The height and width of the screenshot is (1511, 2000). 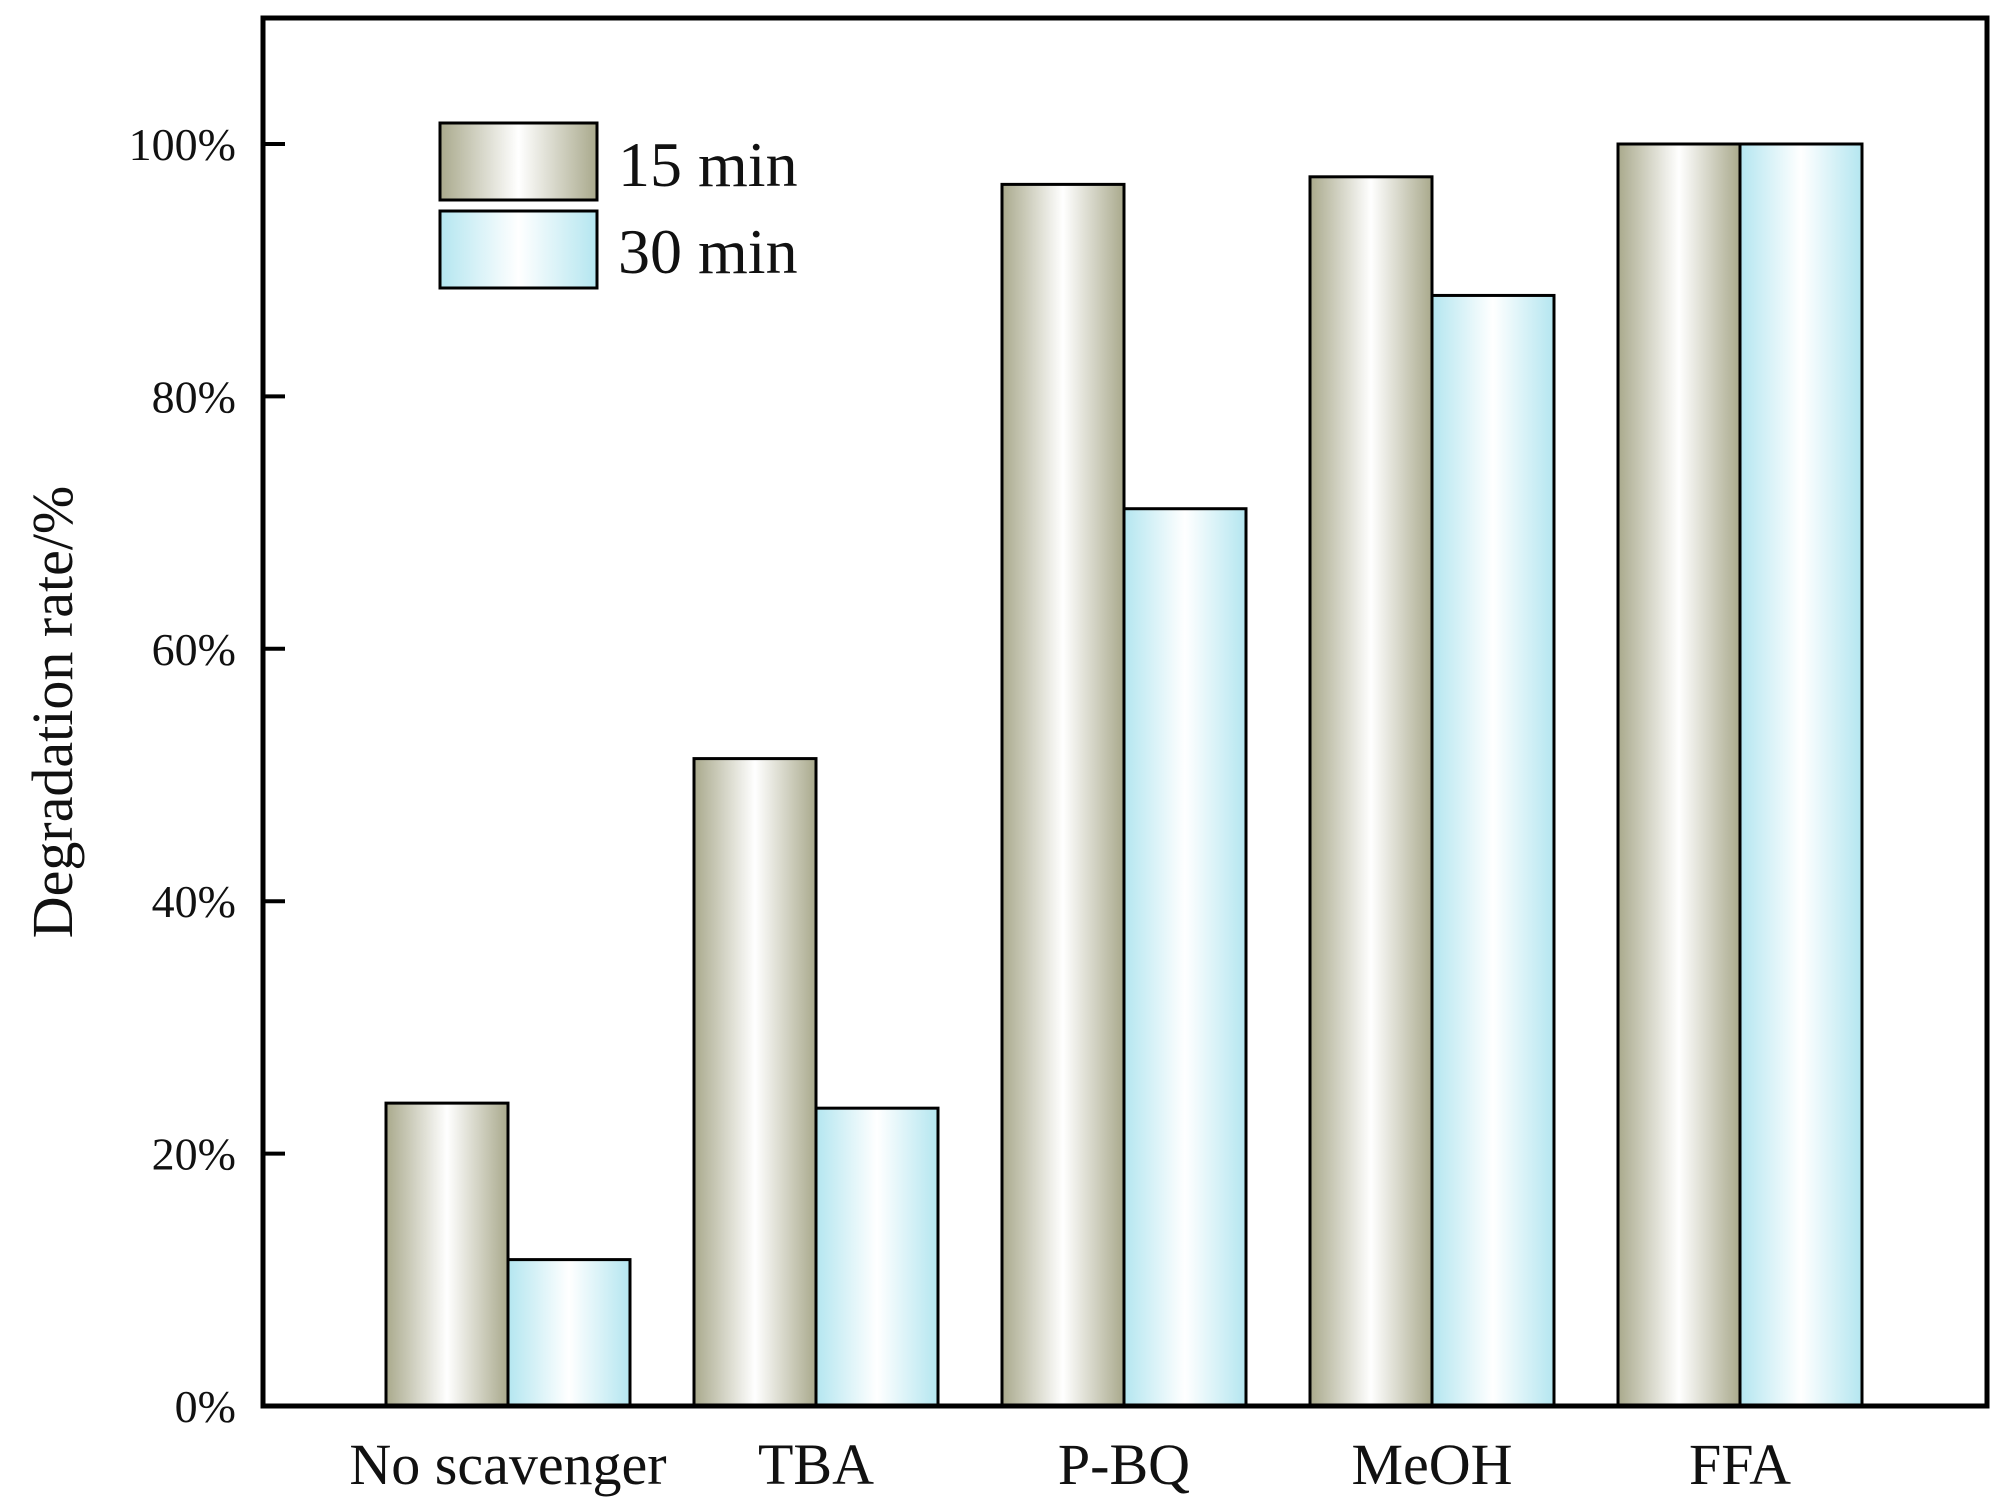 What do you see at coordinates (194, 1154) in the screenshot?
I see `y-tick-label: 20%` at bounding box center [194, 1154].